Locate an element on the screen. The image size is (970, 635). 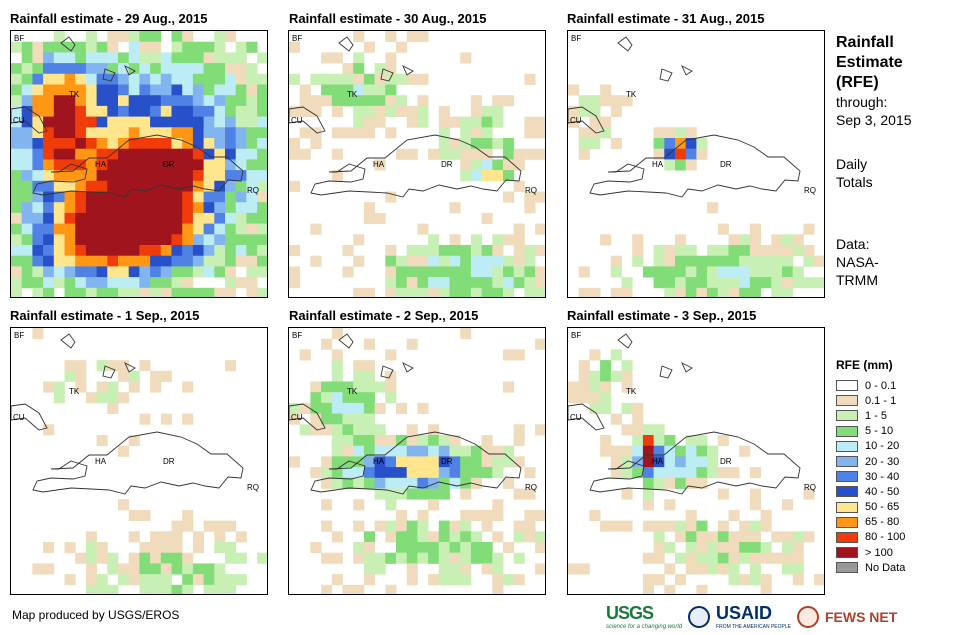
legend-item: 30 - 40 is located at coordinates (870, 476).